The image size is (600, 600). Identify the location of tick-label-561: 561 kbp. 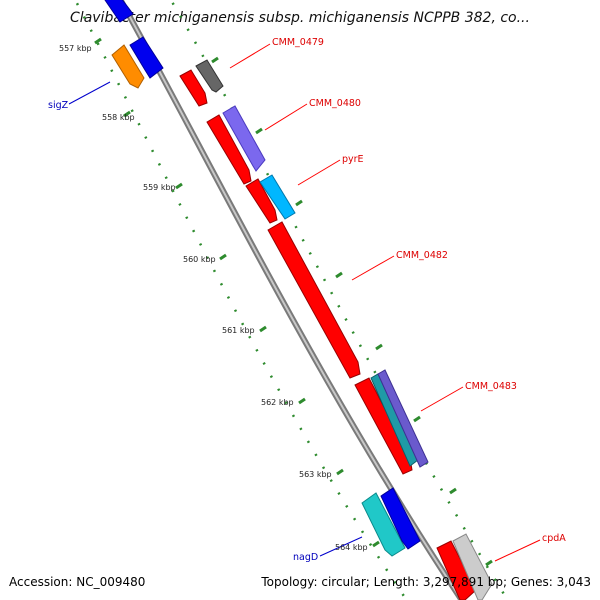
(238, 330).